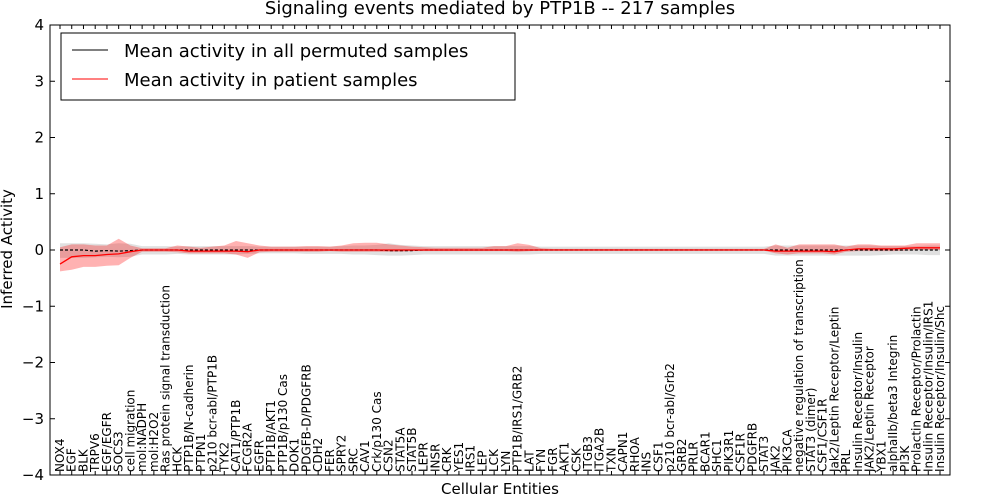  What do you see at coordinates (635, 454) in the screenshot?
I see `x-tick-label: RHOA` at bounding box center [635, 454].